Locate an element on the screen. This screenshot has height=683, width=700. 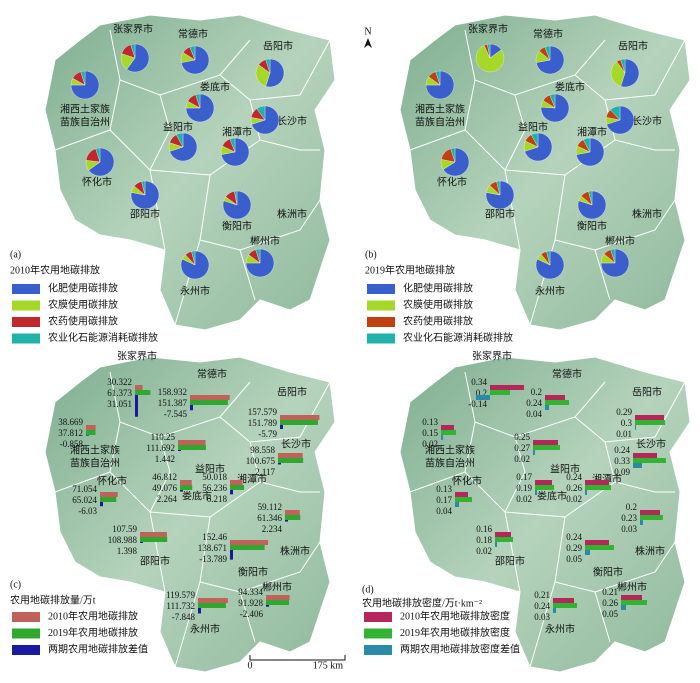
data-label: 0.3 is located at coordinates (627, 423).